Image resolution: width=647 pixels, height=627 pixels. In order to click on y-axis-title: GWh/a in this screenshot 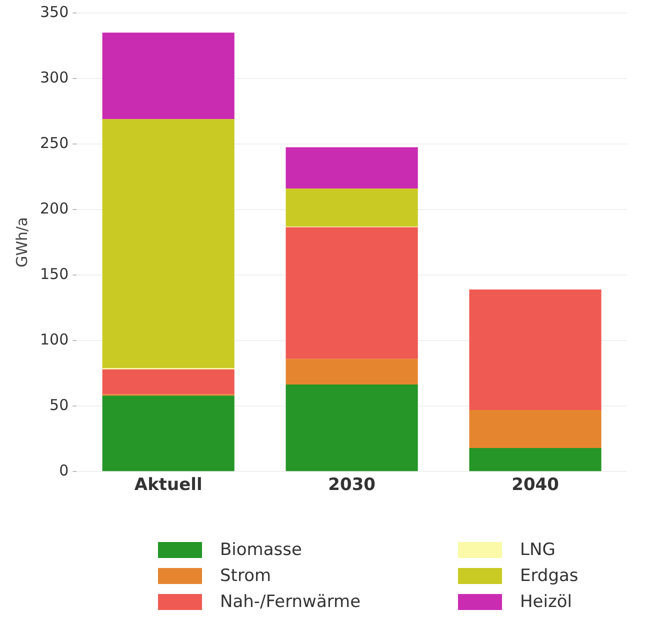, I will do `click(21, 242)`.